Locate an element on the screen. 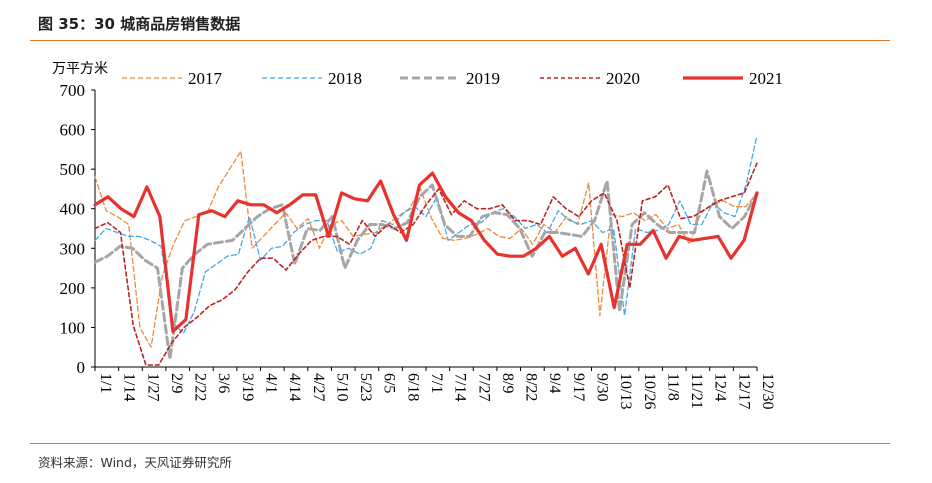 This screenshot has height=483, width=932. x-tick-label: 8/9 is located at coordinates (507, 383).